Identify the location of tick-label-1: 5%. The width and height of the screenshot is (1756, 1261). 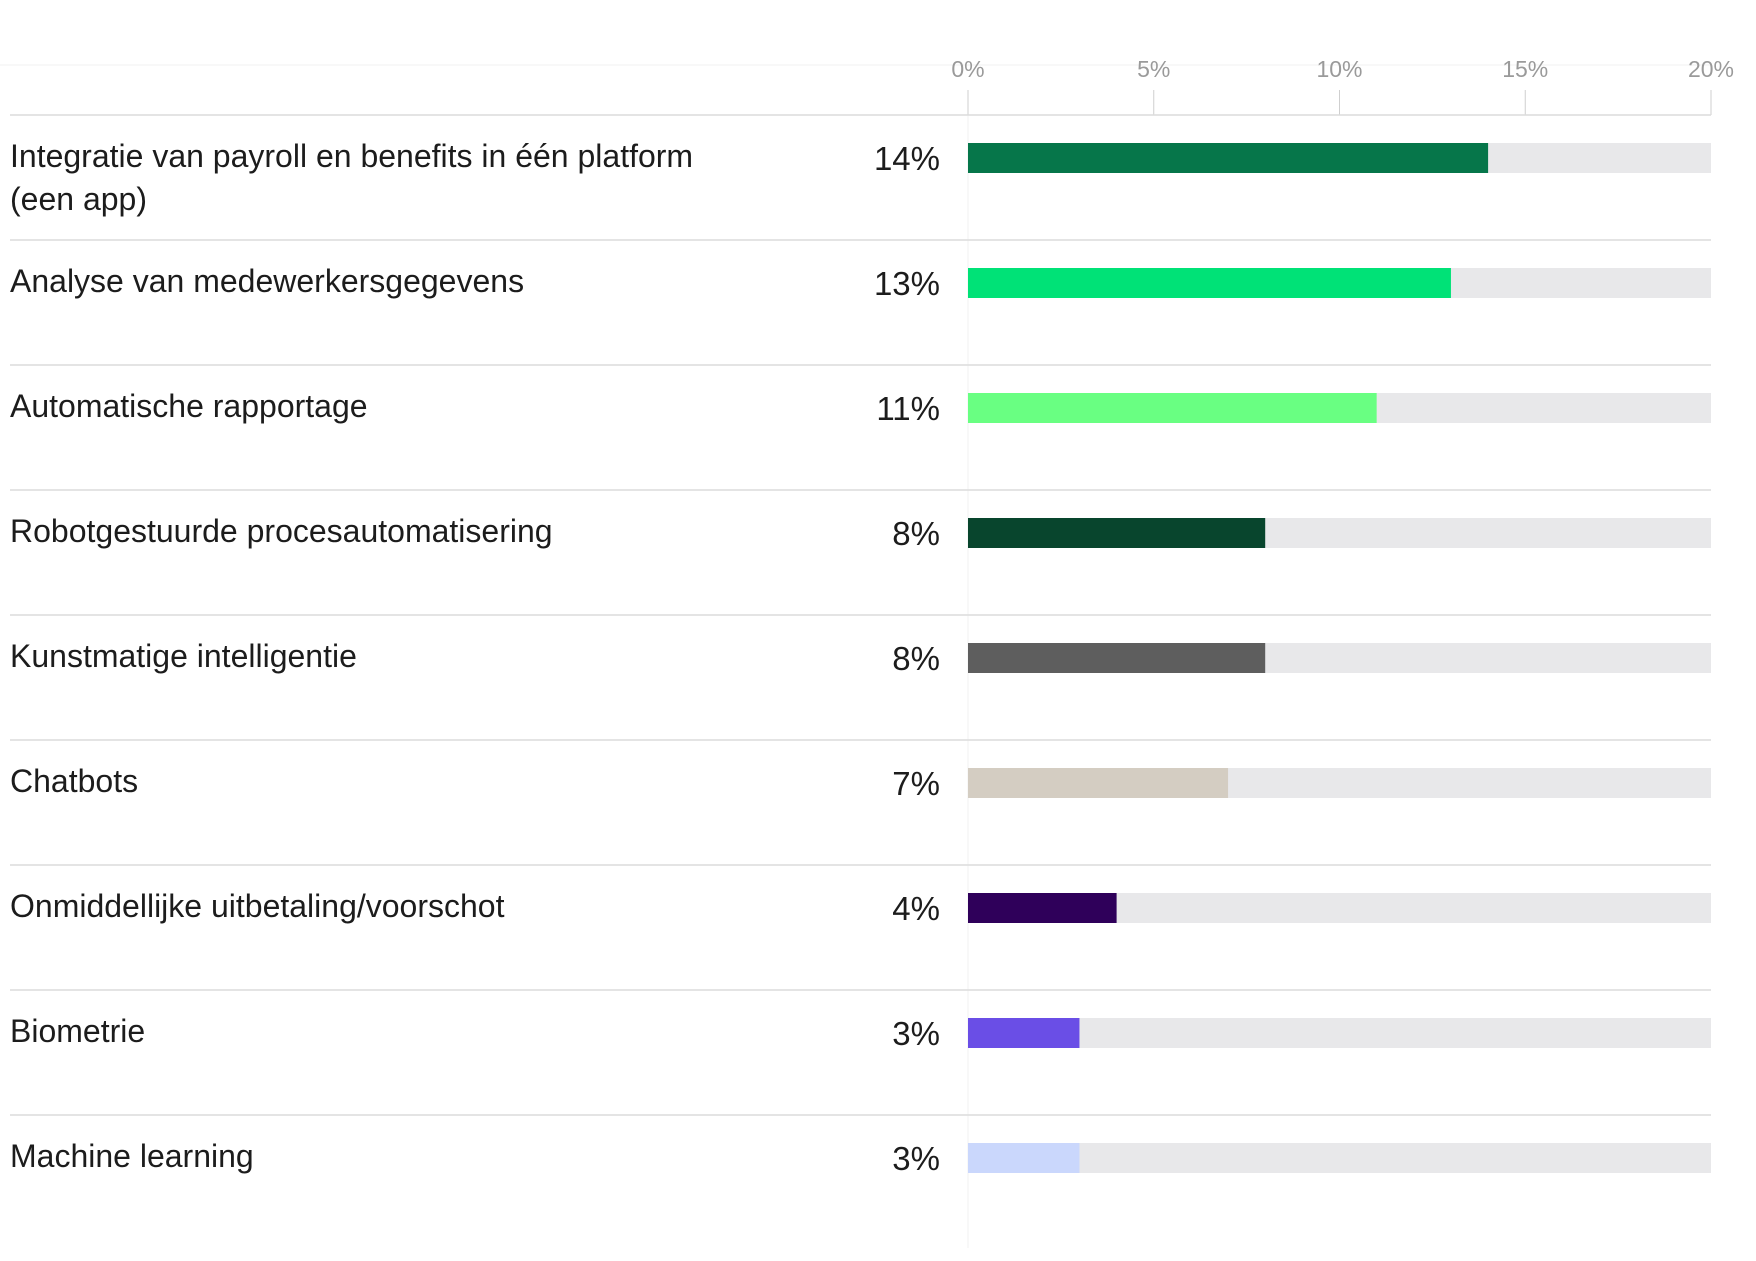
(1154, 69).